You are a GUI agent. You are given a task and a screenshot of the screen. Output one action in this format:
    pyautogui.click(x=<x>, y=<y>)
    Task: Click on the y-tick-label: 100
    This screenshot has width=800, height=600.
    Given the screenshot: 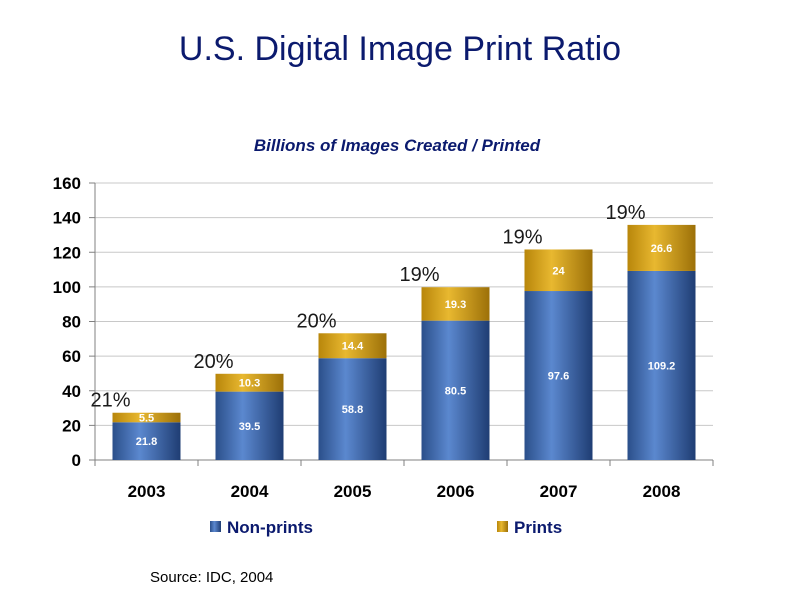 What is the action you would take?
    pyautogui.click(x=67, y=287)
    